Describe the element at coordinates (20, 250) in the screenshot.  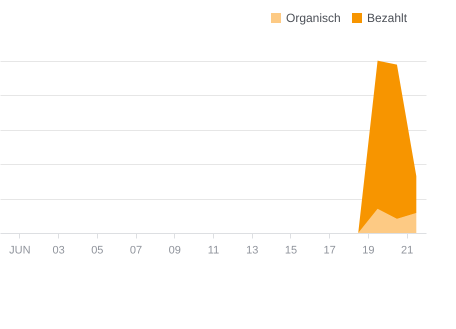
I see `x-tick-label: JUN` at that location.